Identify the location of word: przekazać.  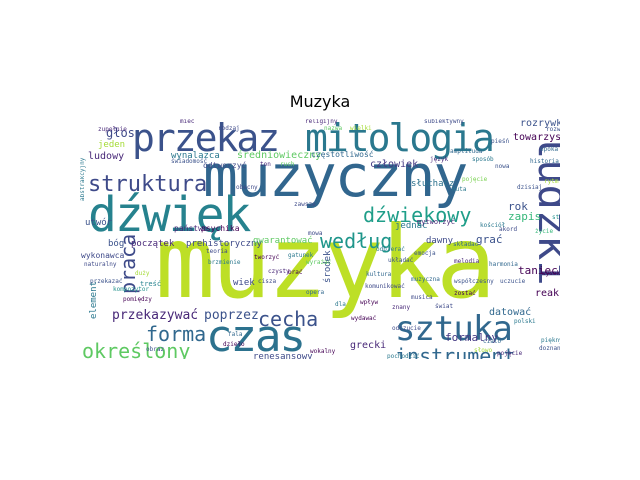
(106, 281).